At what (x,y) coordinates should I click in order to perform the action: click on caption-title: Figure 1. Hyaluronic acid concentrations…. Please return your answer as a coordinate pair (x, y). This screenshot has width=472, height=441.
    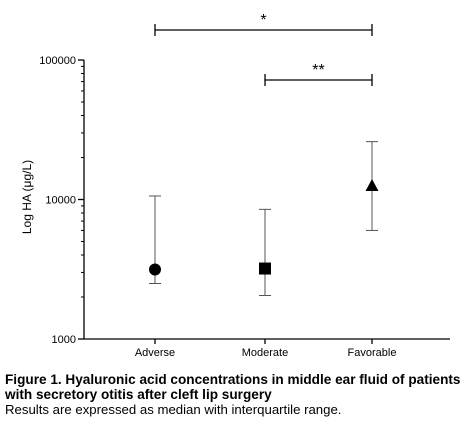
    Looking at the image, I should click on (233, 387).